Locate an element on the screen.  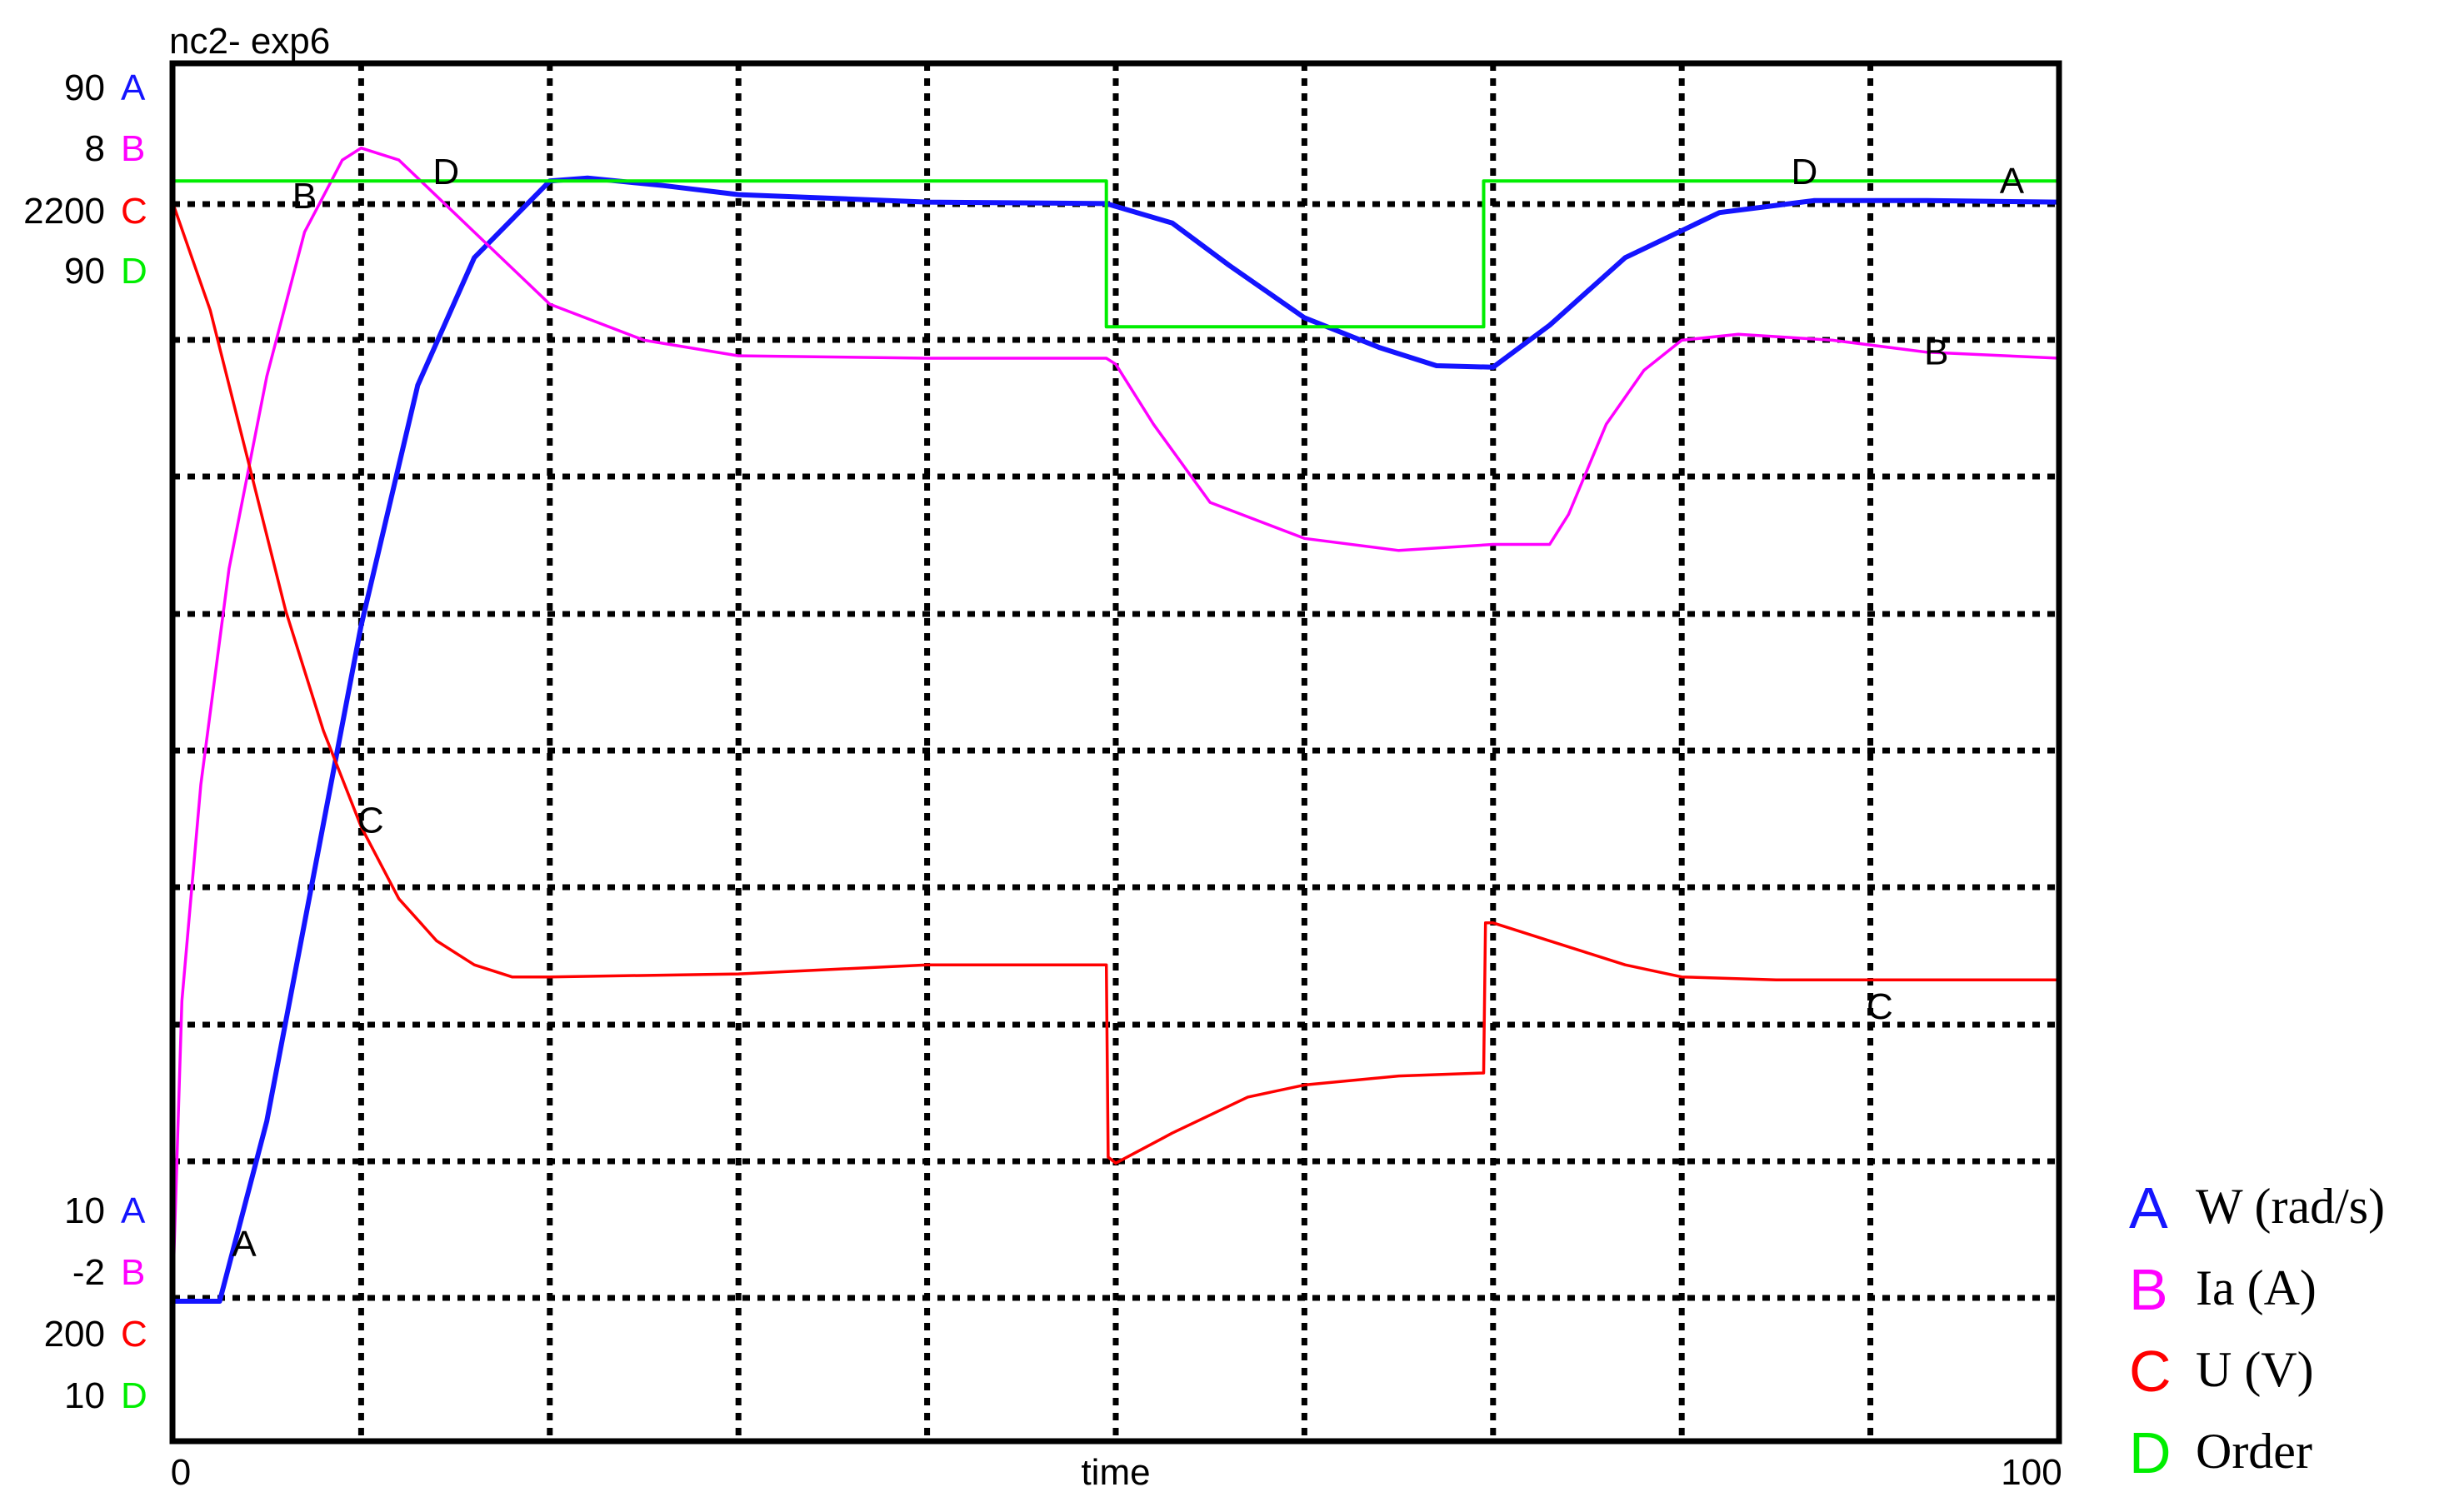
legend-letter-c: C is located at coordinates (2151, 1371).